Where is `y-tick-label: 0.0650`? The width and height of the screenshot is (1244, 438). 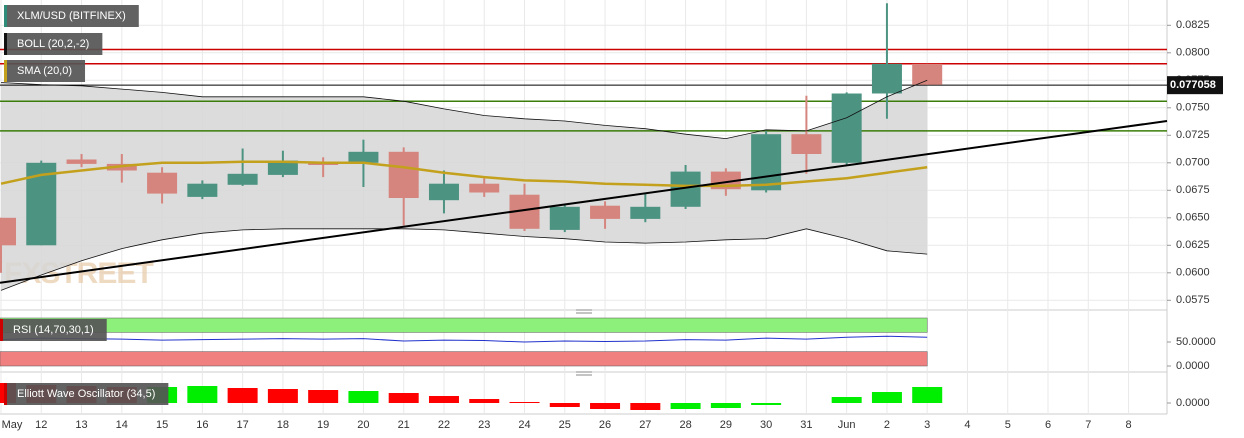 y-tick-label: 0.0650 is located at coordinates (1193, 218).